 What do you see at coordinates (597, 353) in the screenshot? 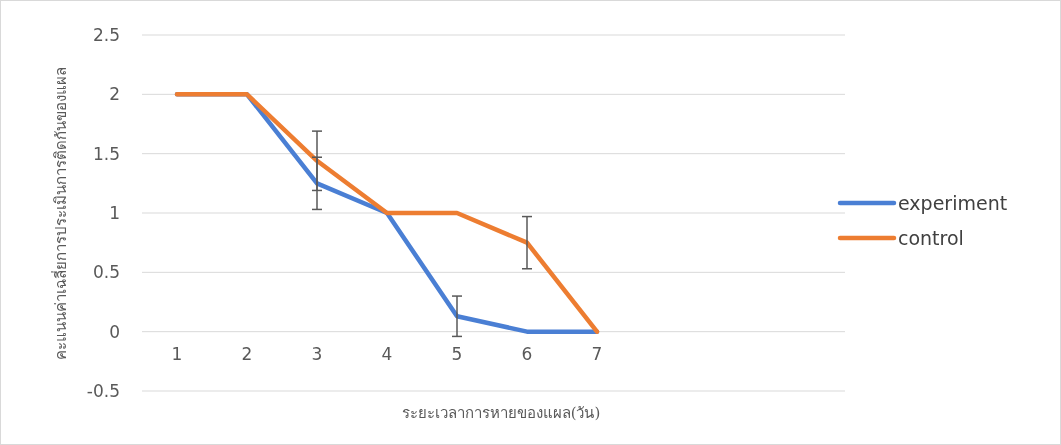
I see `x-tick-label: 7` at bounding box center [597, 353].